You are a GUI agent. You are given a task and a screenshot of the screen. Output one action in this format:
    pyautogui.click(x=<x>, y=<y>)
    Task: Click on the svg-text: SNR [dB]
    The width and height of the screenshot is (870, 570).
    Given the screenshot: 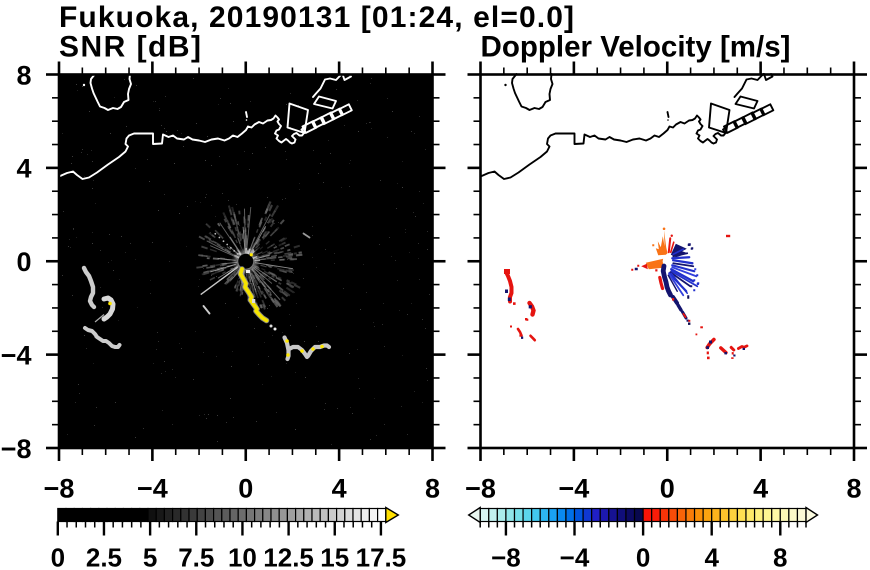 What is the action you would take?
    pyautogui.click(x=130, y=47)
    